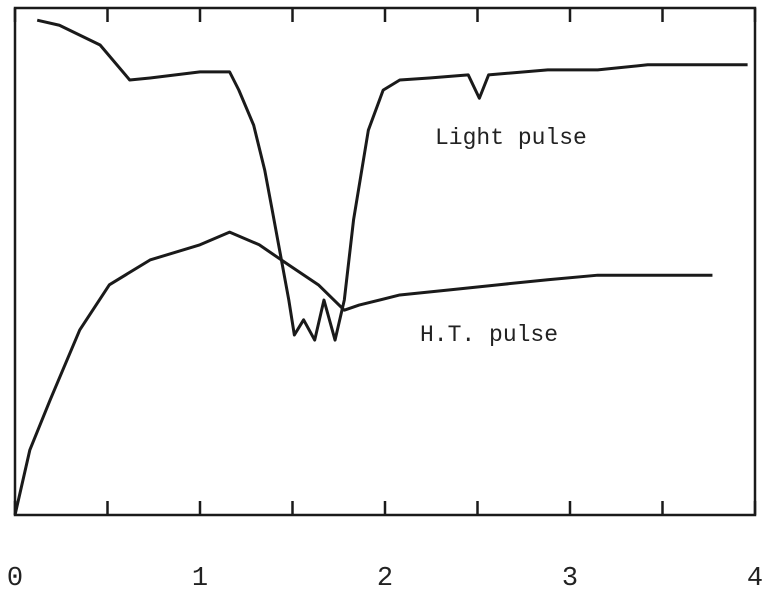 This screenshot has width=769, height=594. What do you see at coordinates (511, 138) in the screenshot?
I see `series-label: Light pulse` at bounding box center [511, 138].